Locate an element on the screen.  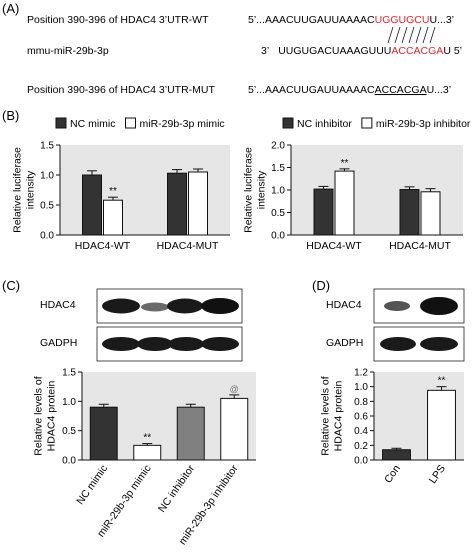
panel-d-label: (D) is located at coordinates (321, 285).